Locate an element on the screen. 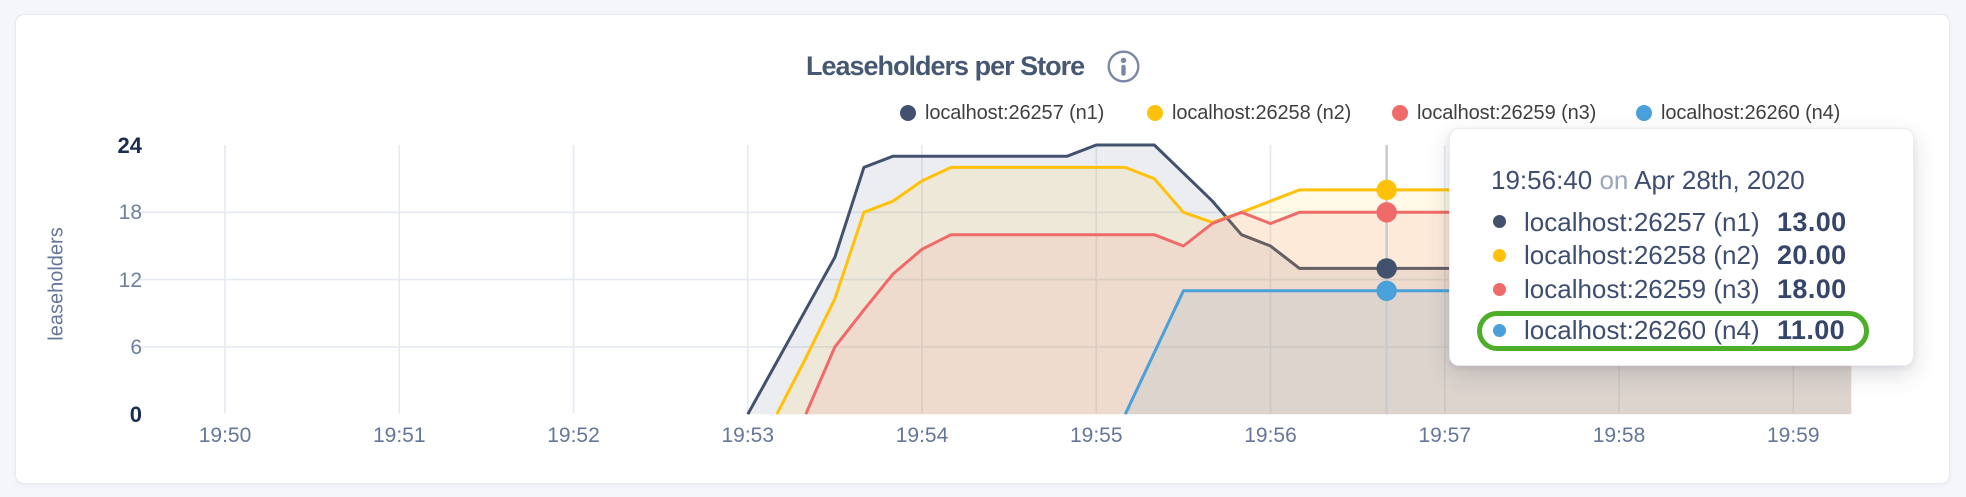  legend-item-n2: localhost:26258 (n2) is located at coordinates (1249, 113).